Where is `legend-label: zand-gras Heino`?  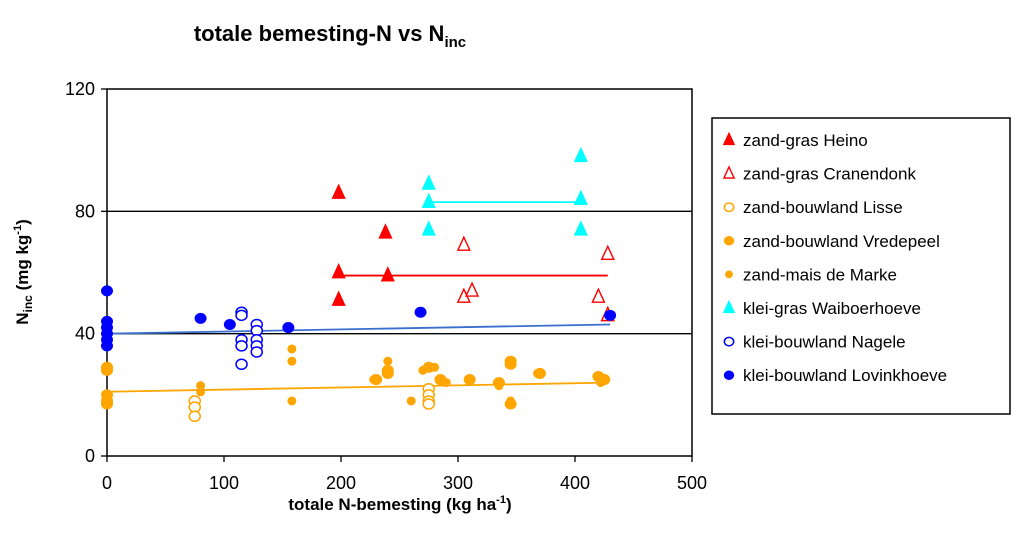
legend-label: zand-gras Heino is located at coordinates (805, 140).